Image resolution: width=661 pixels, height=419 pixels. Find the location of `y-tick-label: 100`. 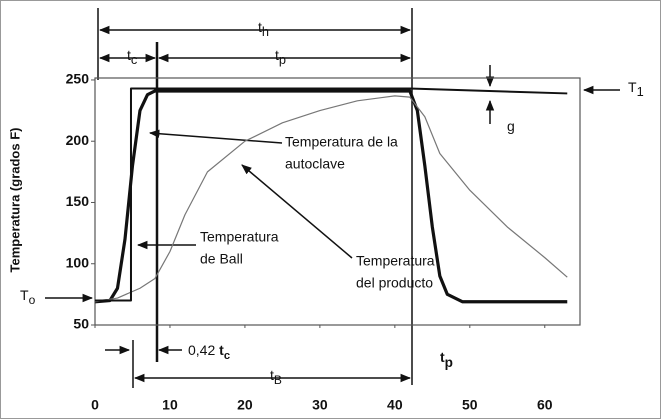

y-tick-label: 100 is located at coordinates (78, 262).